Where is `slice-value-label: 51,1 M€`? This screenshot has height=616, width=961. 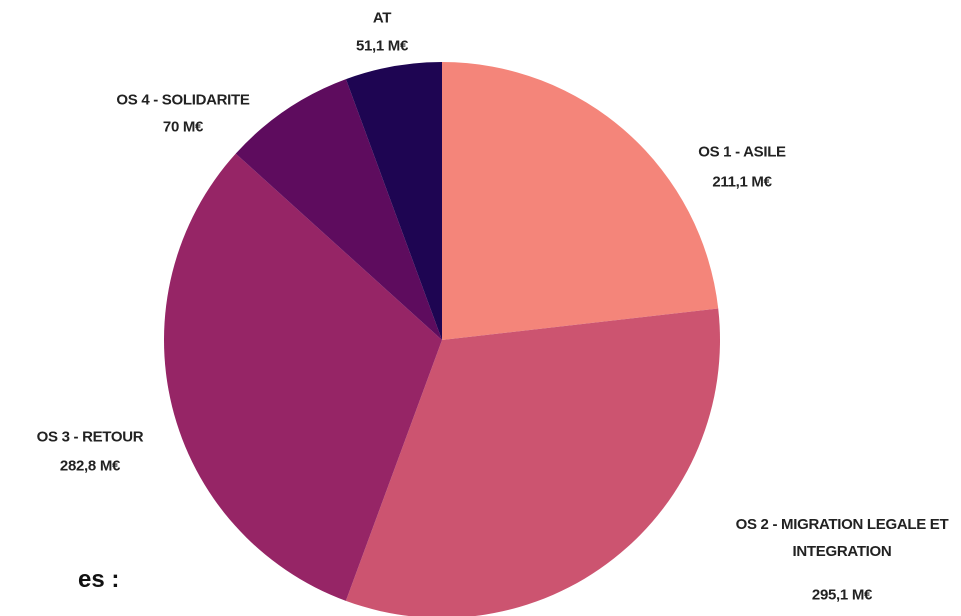 slice-value-label: 51,1 M€ is located at coordinates (382, 46).